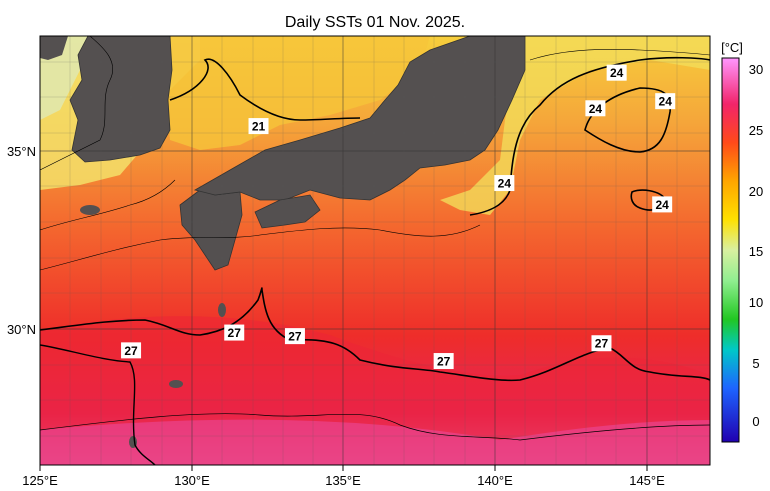 This screenshot has width=770, height=491. What do you see at coordinates (21, 240) in the screenshot?
I see `y-axis: 35°N 30°N` at bounding box center [21, 240].